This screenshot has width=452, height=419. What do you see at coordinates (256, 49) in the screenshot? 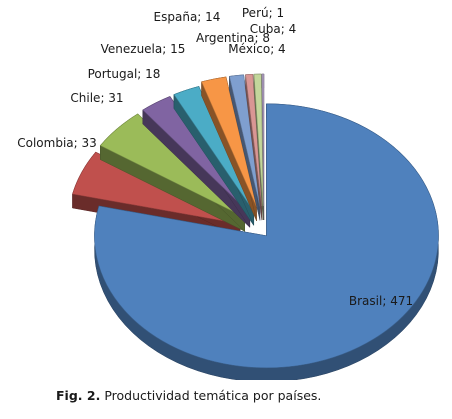
I see `slice-label-méxico: México; 4` at bounding box center [256, 49].